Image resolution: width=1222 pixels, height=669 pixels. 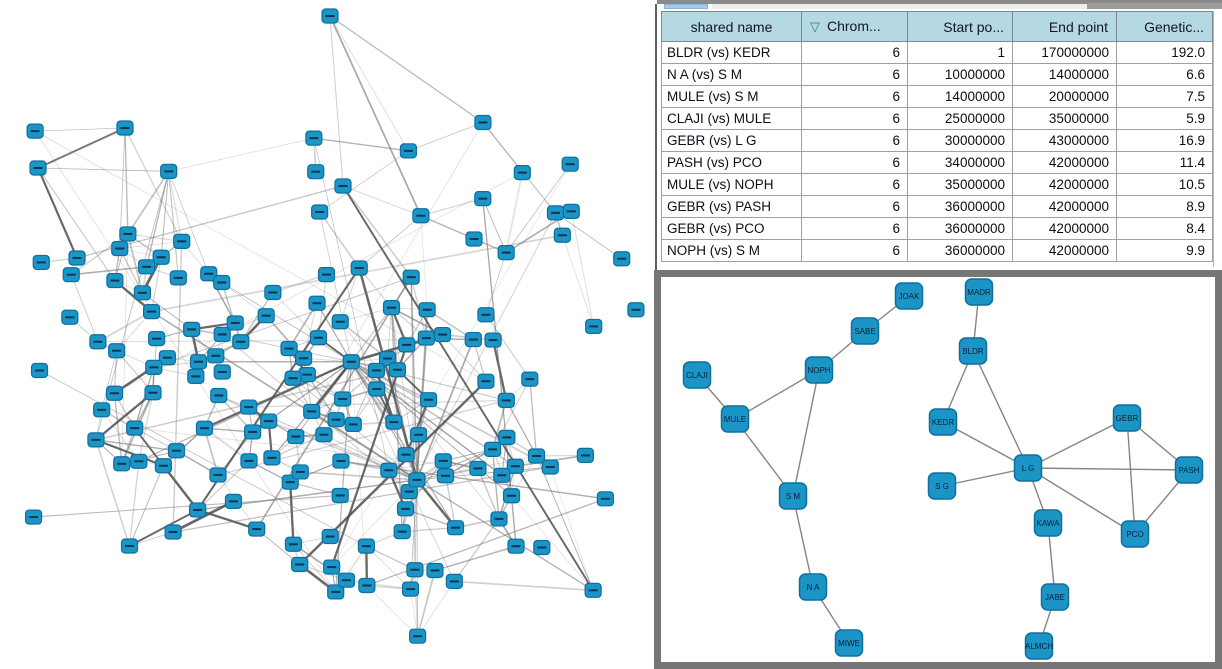 I want to click on cell-value: 1, so click(x=960, y=52).